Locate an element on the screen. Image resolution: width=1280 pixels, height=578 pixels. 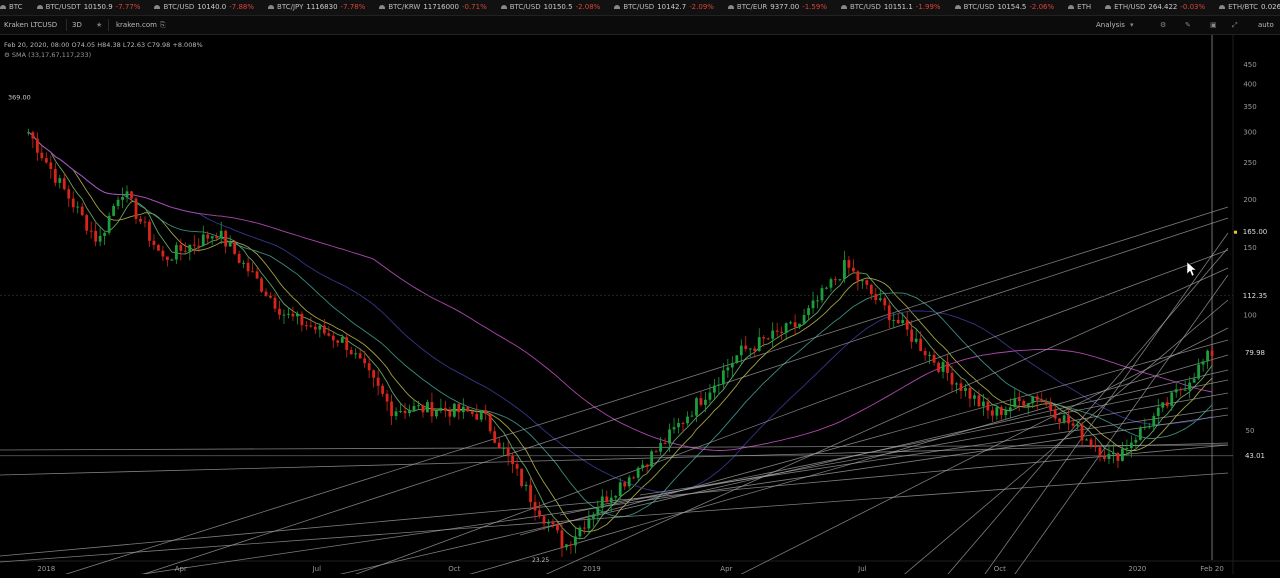
ticker-item: BTC/EUR 9377.00 -1.59% is located at coordinates (777, 7).